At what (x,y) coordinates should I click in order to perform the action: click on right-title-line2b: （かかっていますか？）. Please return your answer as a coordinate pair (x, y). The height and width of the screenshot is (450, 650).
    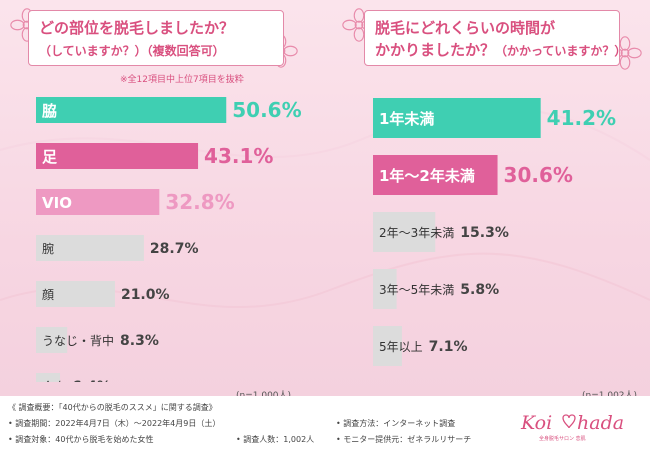
    Looking at the image, I should click on (561, 51).